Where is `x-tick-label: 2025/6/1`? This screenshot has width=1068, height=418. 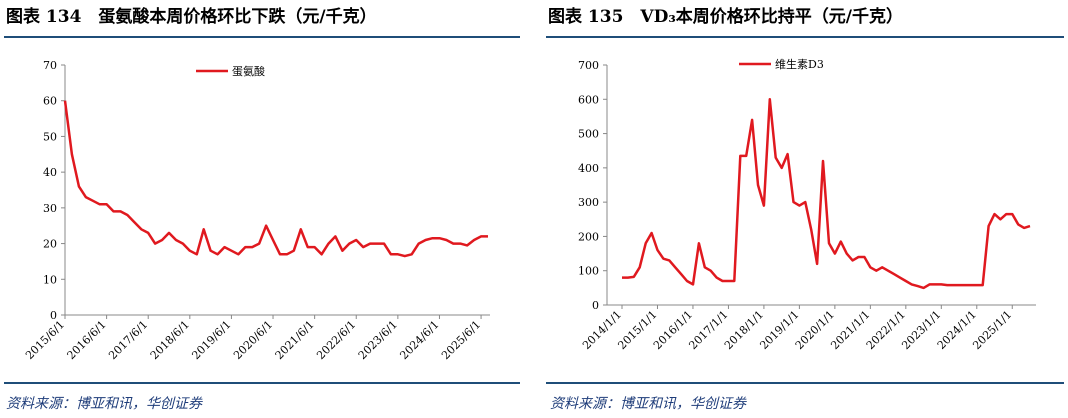 x-tick-label: 2025/6/1 is located at coordinates (461, 340).